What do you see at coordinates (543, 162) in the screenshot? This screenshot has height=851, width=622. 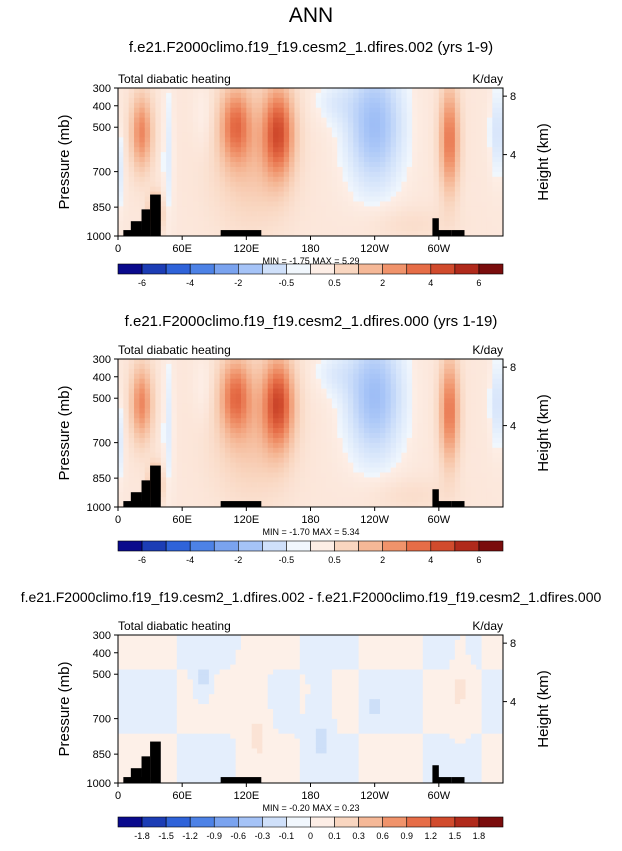 I see `y2-axis-title: Height (km)` at bounding box center [543, 162].